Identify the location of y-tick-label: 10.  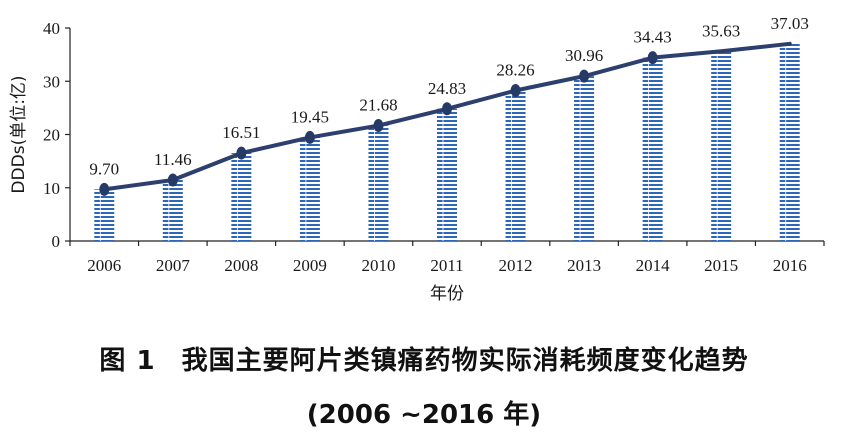
(51, 188).